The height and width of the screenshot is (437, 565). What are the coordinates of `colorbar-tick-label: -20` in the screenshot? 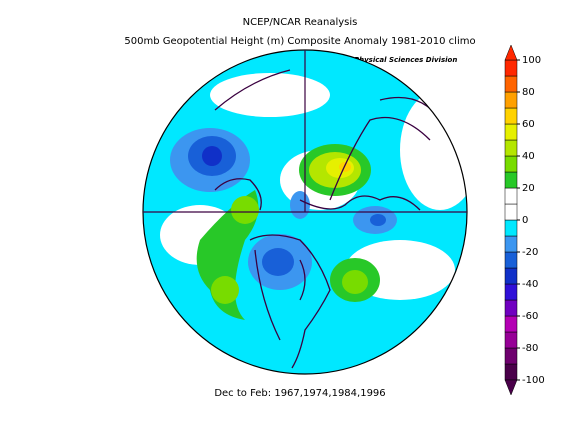 It's located at (530, 252).